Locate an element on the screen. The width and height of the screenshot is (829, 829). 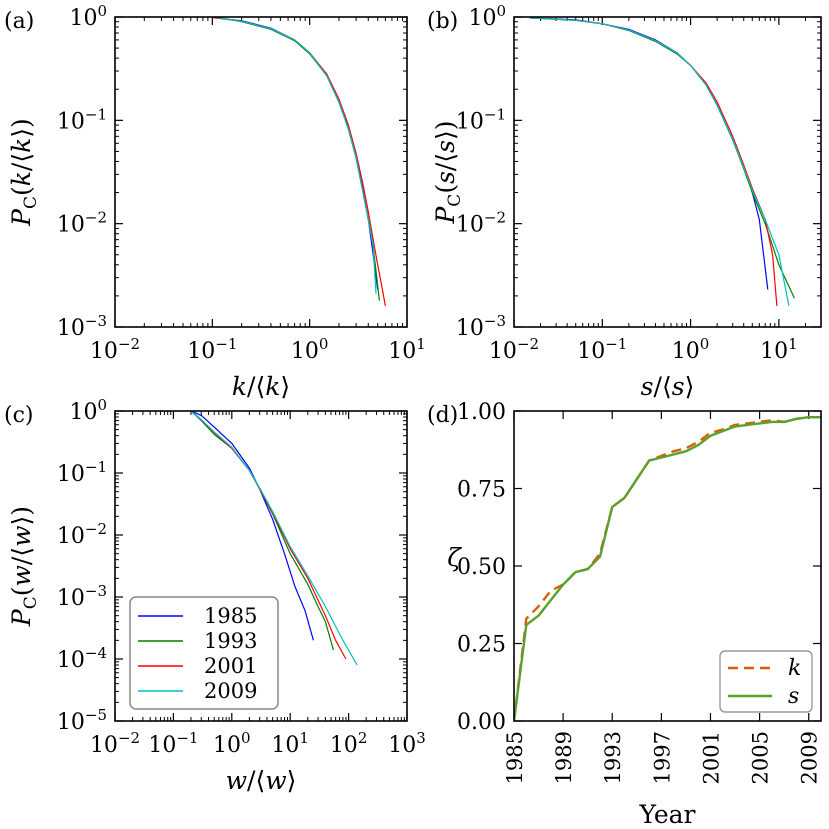
x-tick-label: 10³ is located at coordinates (407, 743).